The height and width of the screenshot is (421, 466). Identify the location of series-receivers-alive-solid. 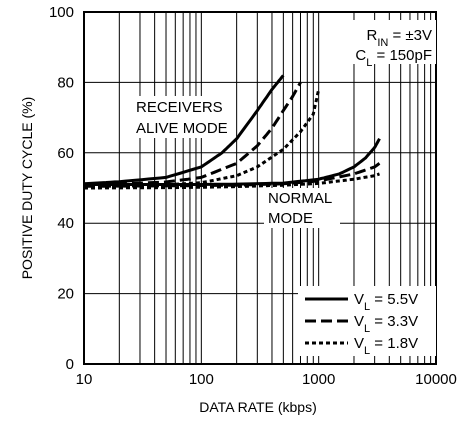
(184, 130).